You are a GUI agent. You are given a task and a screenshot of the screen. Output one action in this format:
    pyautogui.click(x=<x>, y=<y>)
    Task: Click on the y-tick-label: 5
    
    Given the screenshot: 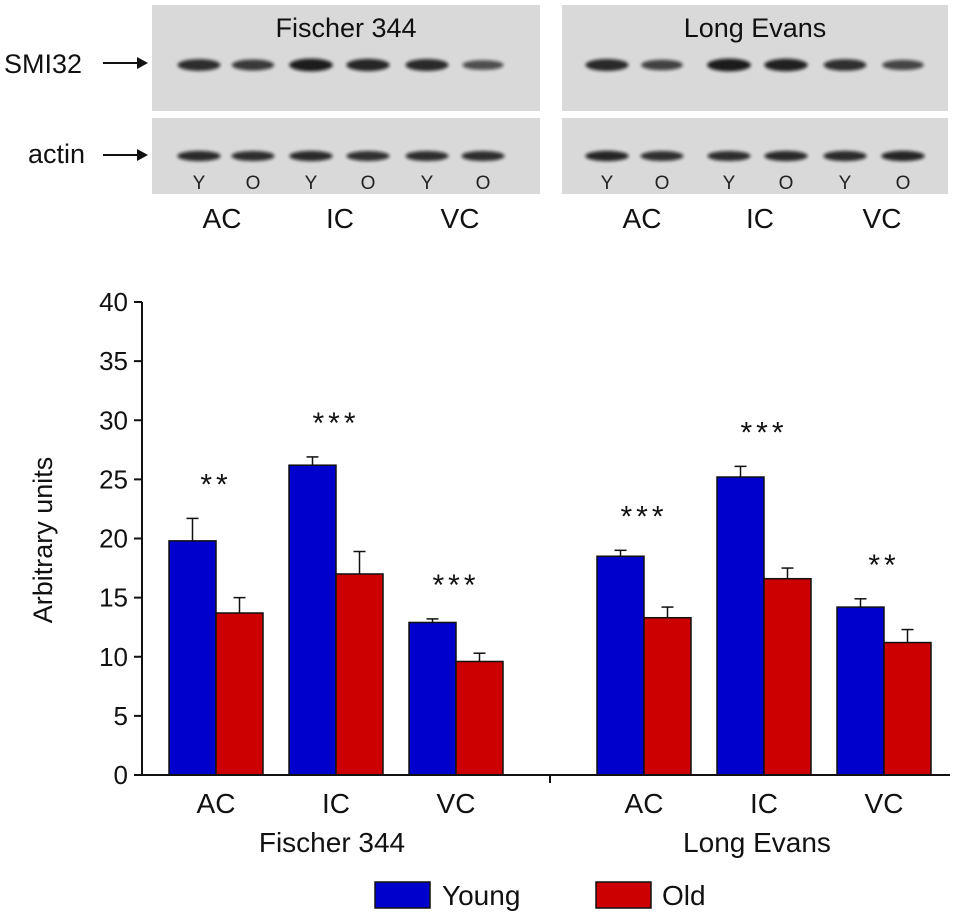 What is the action you would take?
    pyautogui.click(x=121, y=716)
    